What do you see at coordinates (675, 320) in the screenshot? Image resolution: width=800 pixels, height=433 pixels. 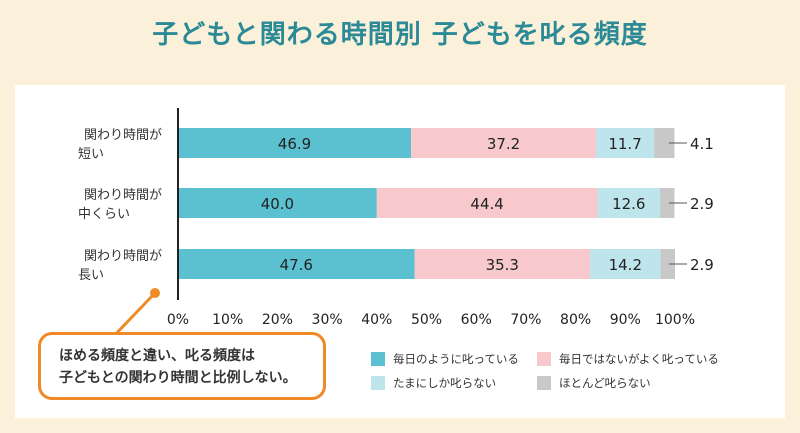 I see `x-tick-label-10: 100%` at bounding box center [675, 320].